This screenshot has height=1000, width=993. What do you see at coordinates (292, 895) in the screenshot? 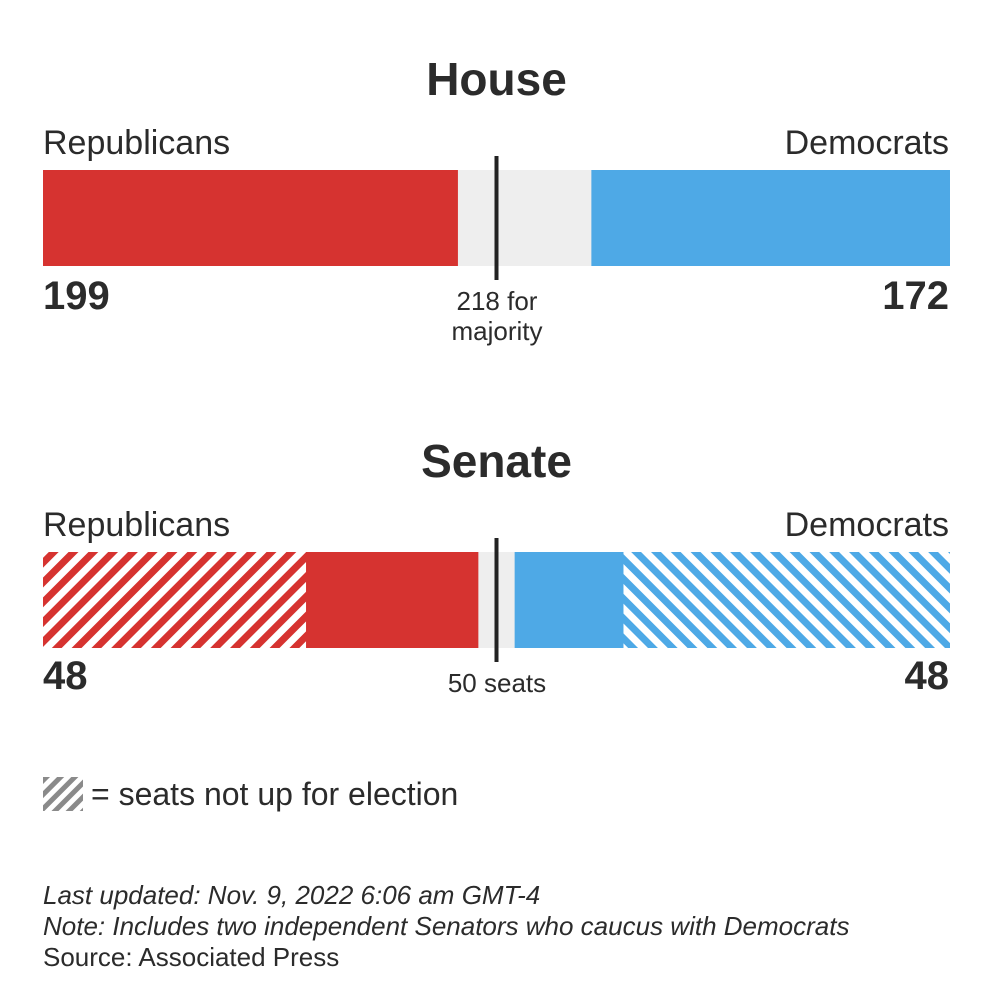
I see `last-updated-text: Last updated: Nov. 9, 2022 6:06 am GMT-4` at bounding box center [292, 895].